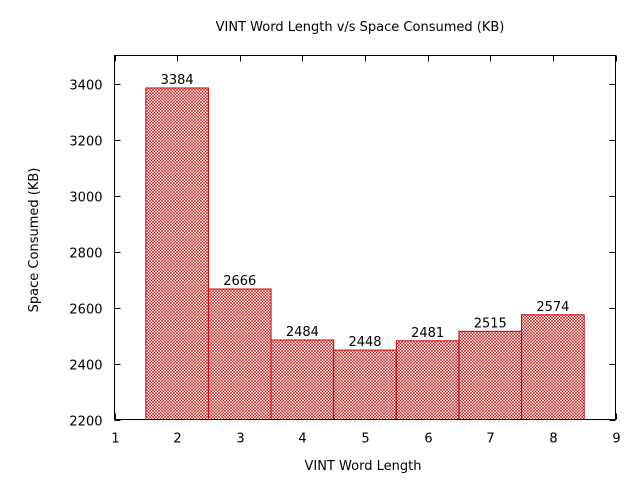 Image resolution: width=640 pixels, height=480 pixels. Describe the element at coordinates (85, 366) in the screenshot. I see `y-tick-label: 2400` at that location.